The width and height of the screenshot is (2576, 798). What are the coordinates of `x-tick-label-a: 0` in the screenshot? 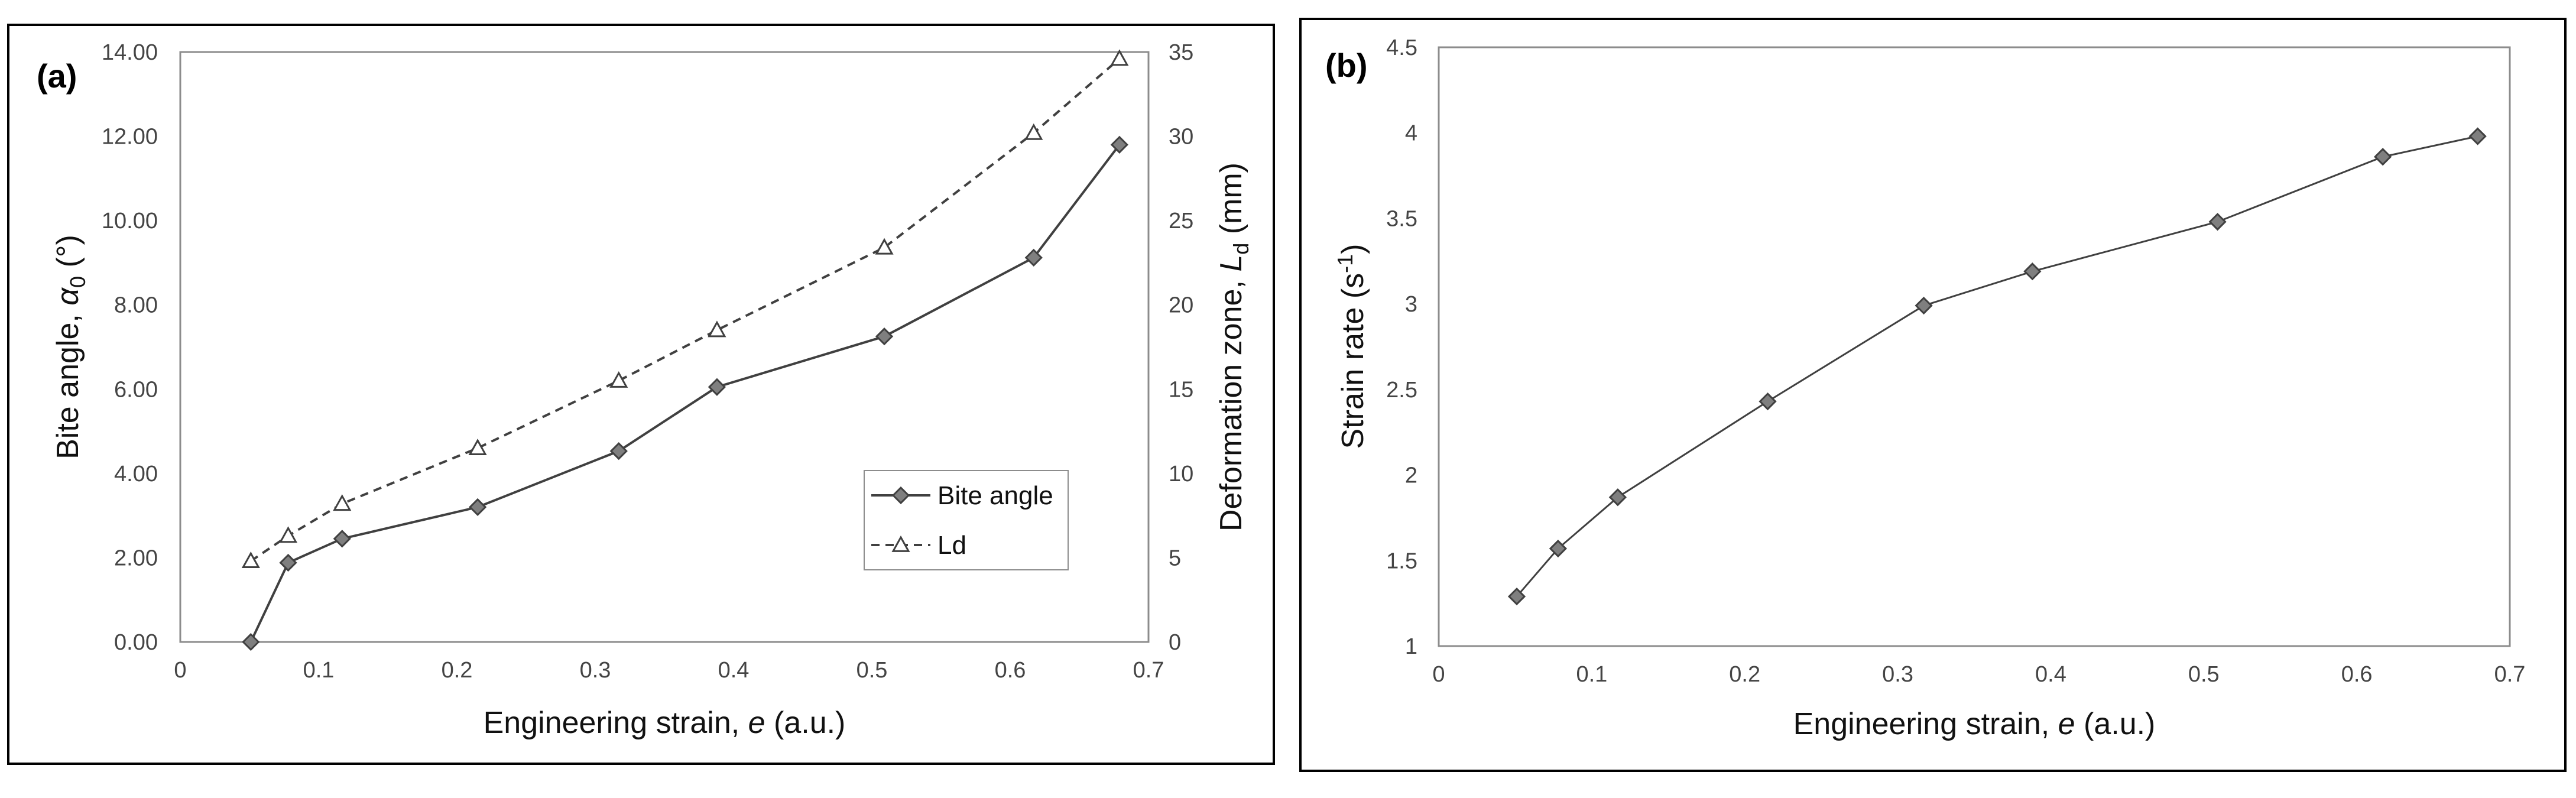 It's located at (180, 670).